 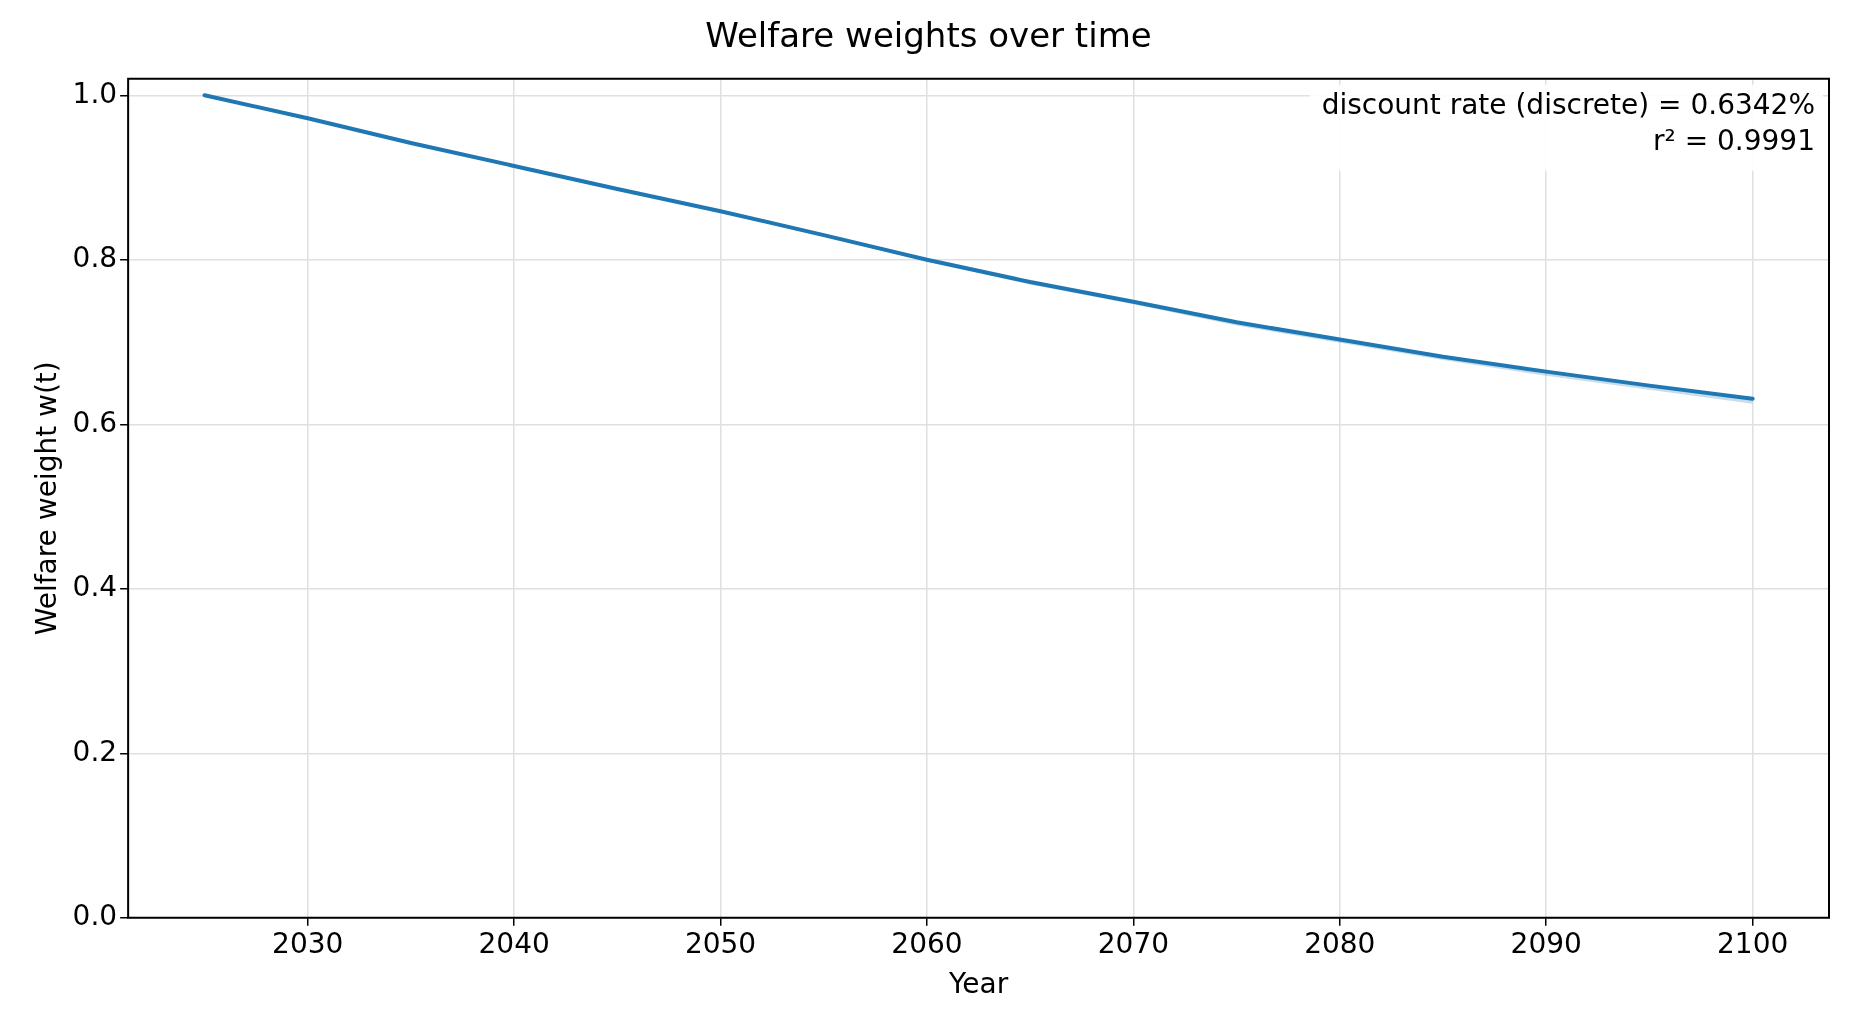 What do you see at coordinates (928, 35) in the screenshot?
I see `chart-title: Welfare weights over time` at bounding box center [928, 35].